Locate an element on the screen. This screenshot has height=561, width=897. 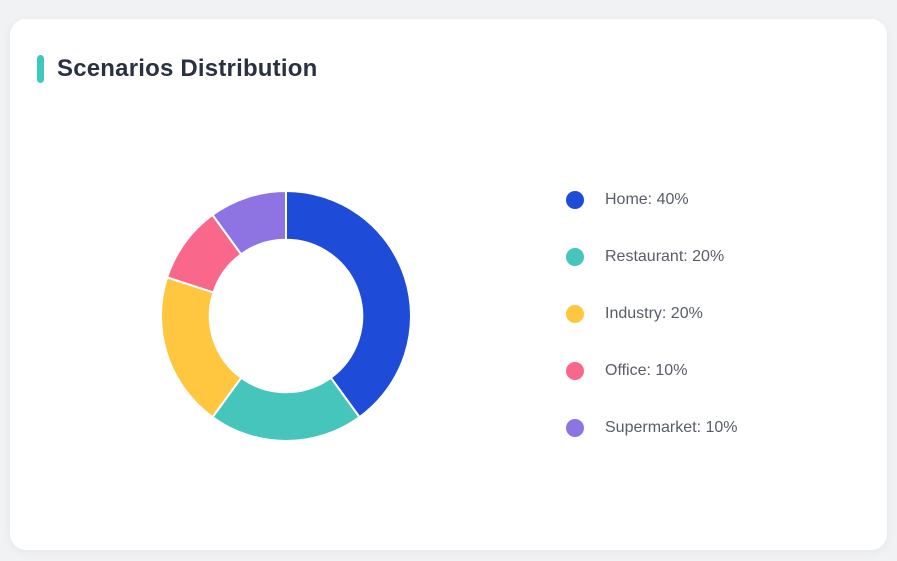
legend-item-restaurant: Restaurant: 20% is located at coordinates (652, 257).